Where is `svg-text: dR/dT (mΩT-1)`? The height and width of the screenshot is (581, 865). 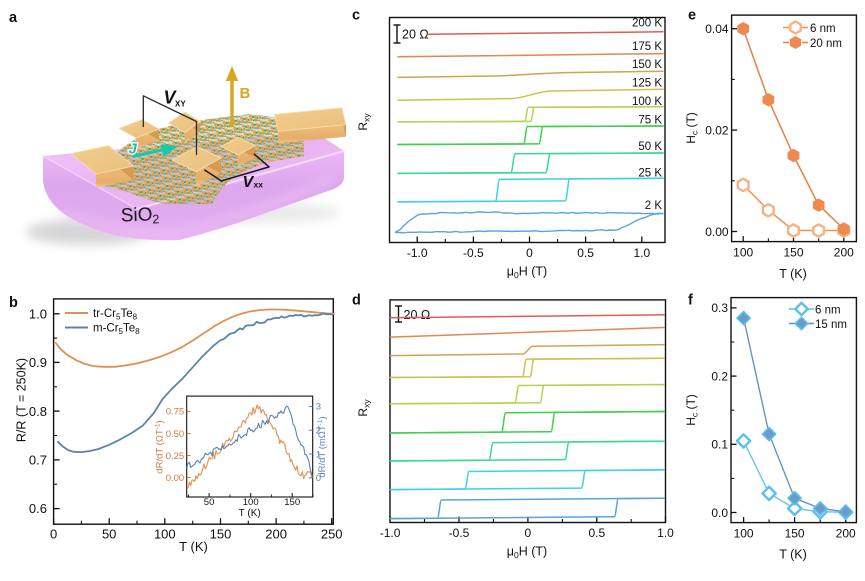
svg-text: dR/dT (mΩT-1) is located at coordinates (322, 446).